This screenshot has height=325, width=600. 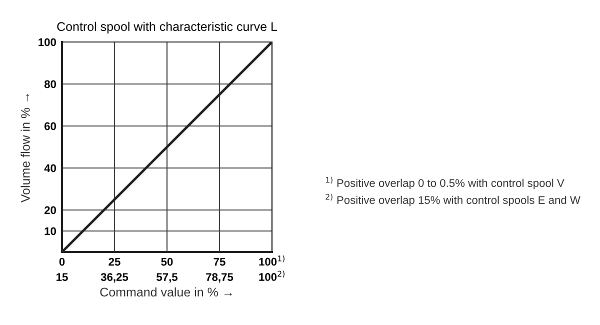 I want to click on x-tick-label: 25, so click(x=114, y=262).